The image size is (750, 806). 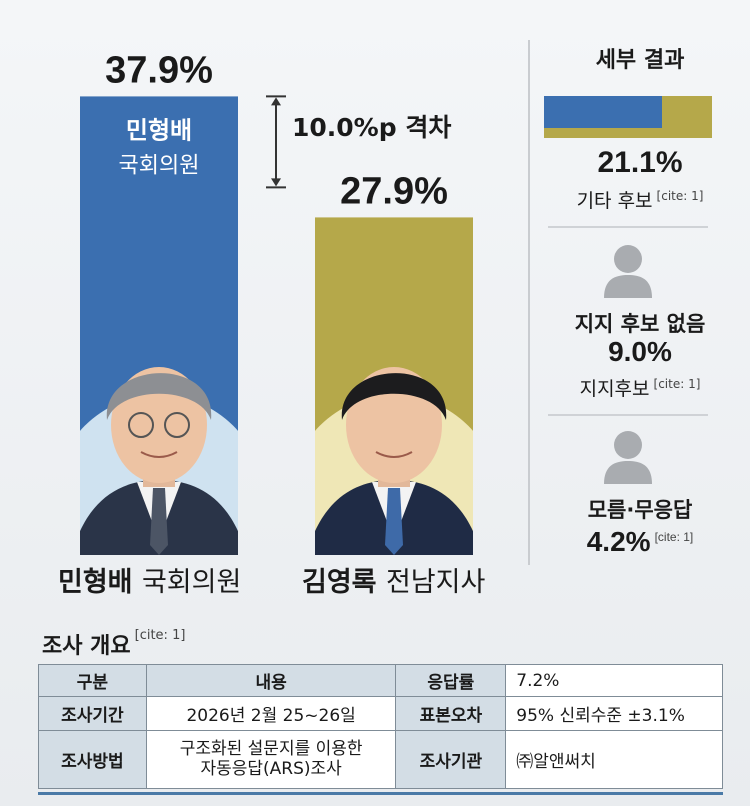 I want to click on unknown-value: 4.2%, so click(x=618, y=541).